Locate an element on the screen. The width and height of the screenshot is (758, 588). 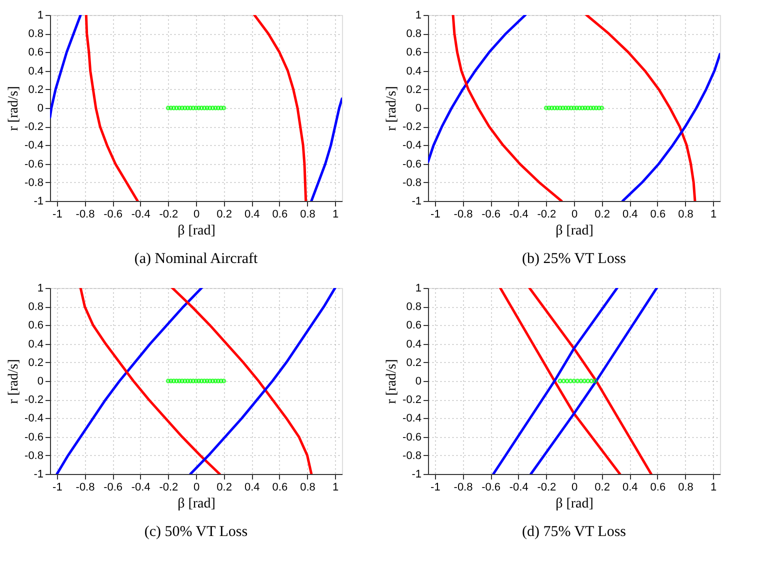
text: (d) 75% VT Loss is located at coordinates (574, 532).